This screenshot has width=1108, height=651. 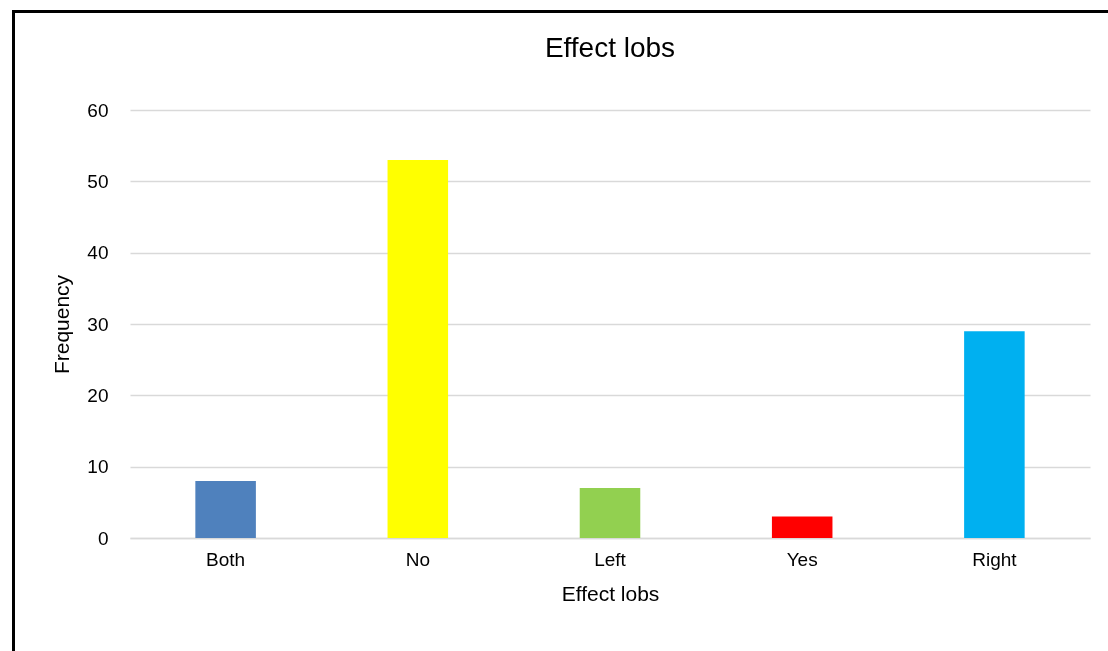 What do you see at coordinates (98, 110) in the screenshot?
I see `y-tick-label: 60` at bounding box center [98, 110].